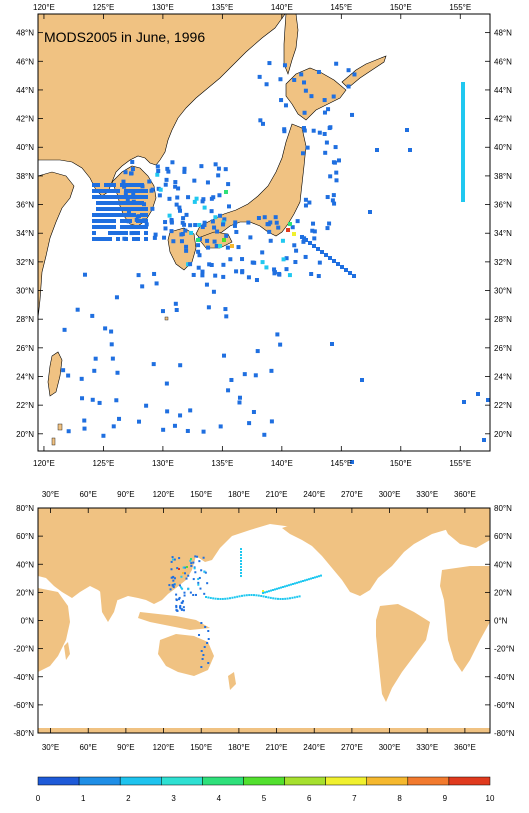 This screenshot has width=529, height=813. I want to click on bottom-lon-label-top: 60°E, so click(88, 494).